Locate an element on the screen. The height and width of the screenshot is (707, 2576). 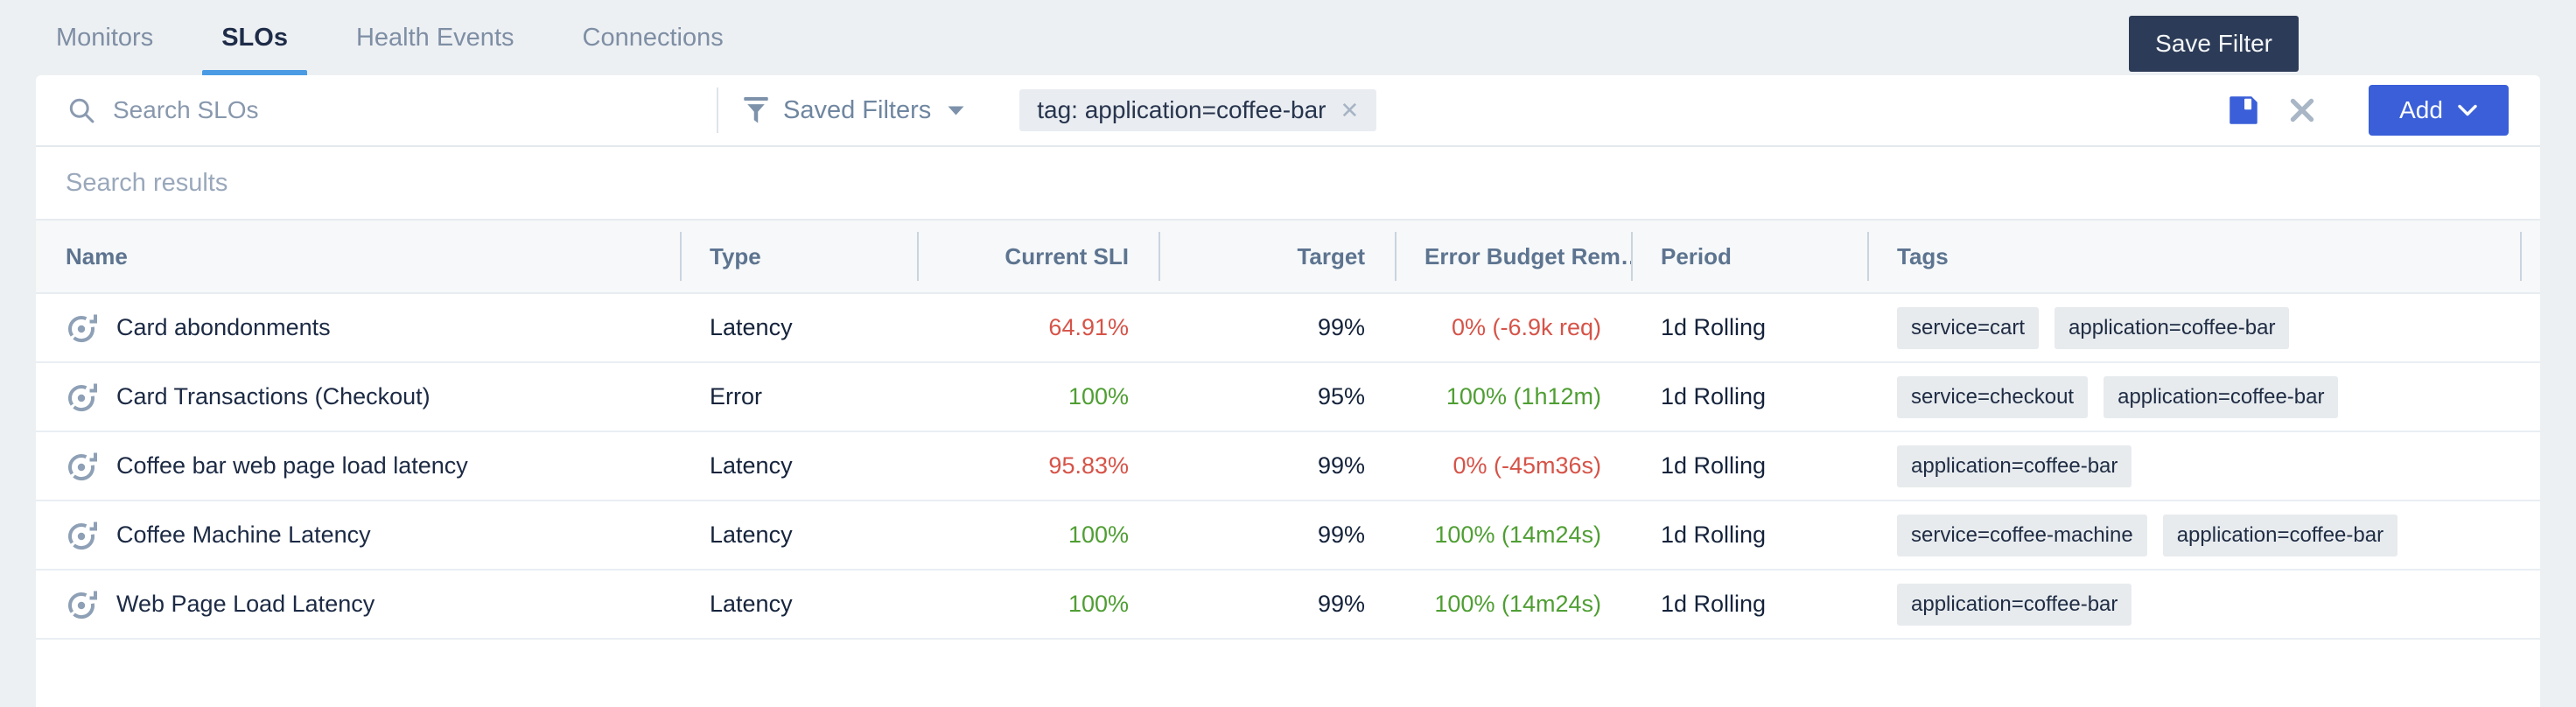
error-budget-value: 0% (-45m36s) is located at coordinates (1526, 465).